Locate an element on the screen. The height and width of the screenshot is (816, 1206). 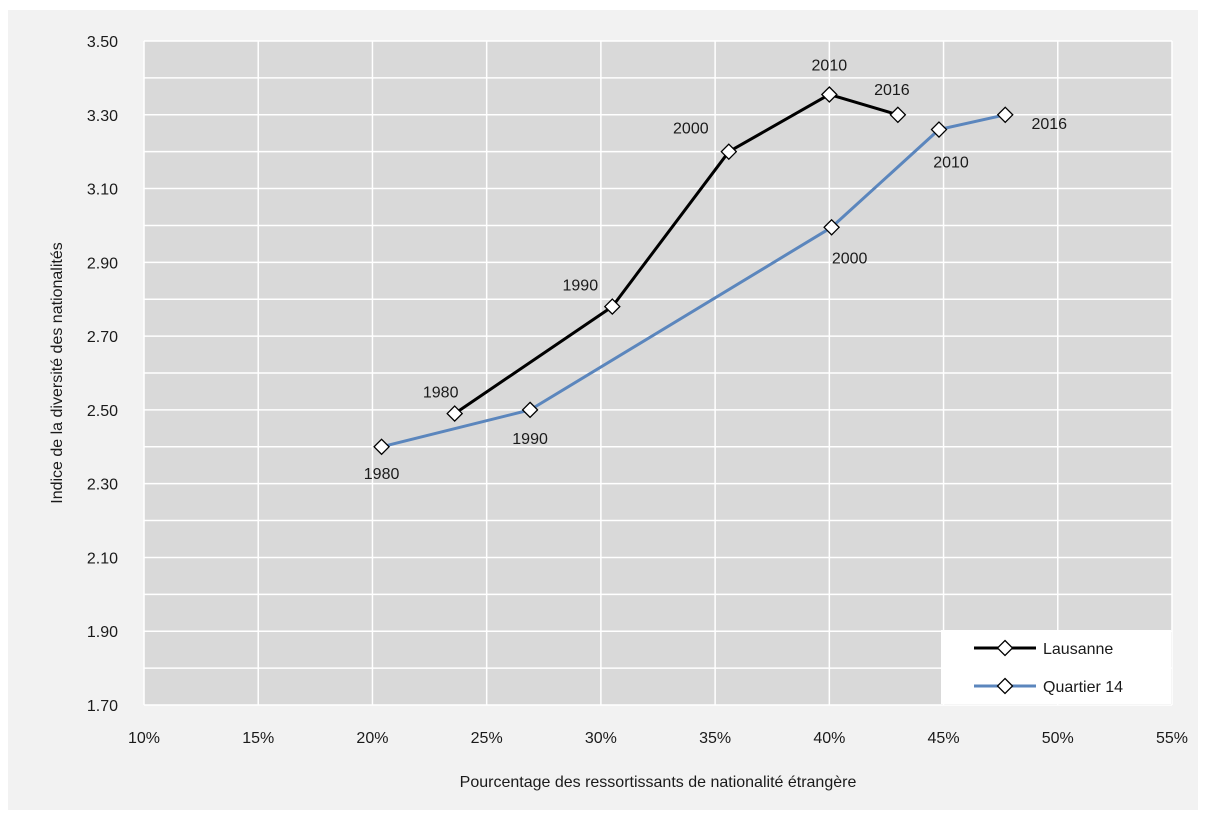
y-tick-label: 3.10 is located at coordinates (102, 190).